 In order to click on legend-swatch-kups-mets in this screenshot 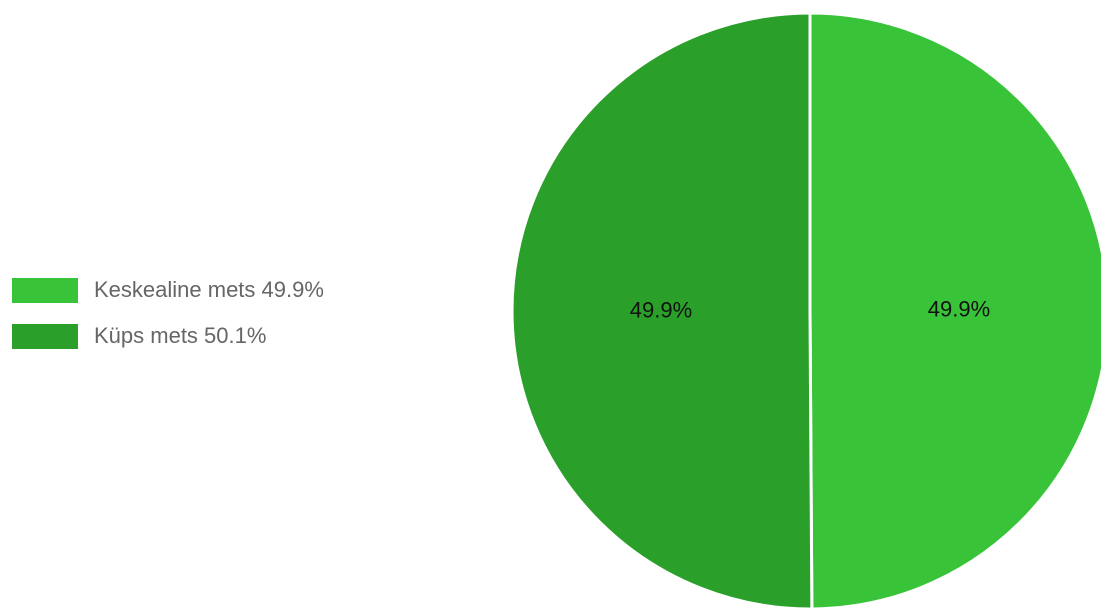, I will do `click(45, 336)`.